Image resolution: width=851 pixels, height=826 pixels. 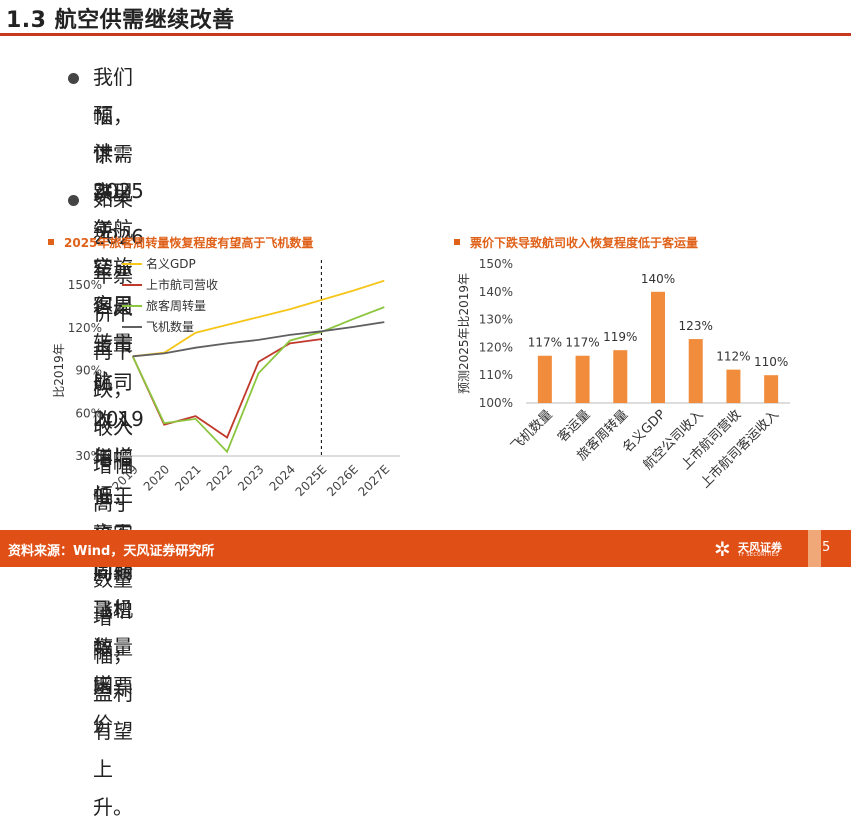 I want to click on line-chart-title: 2025年旅客周转量恢复程度有望高于飞机数量, so click(x=180, y=242).